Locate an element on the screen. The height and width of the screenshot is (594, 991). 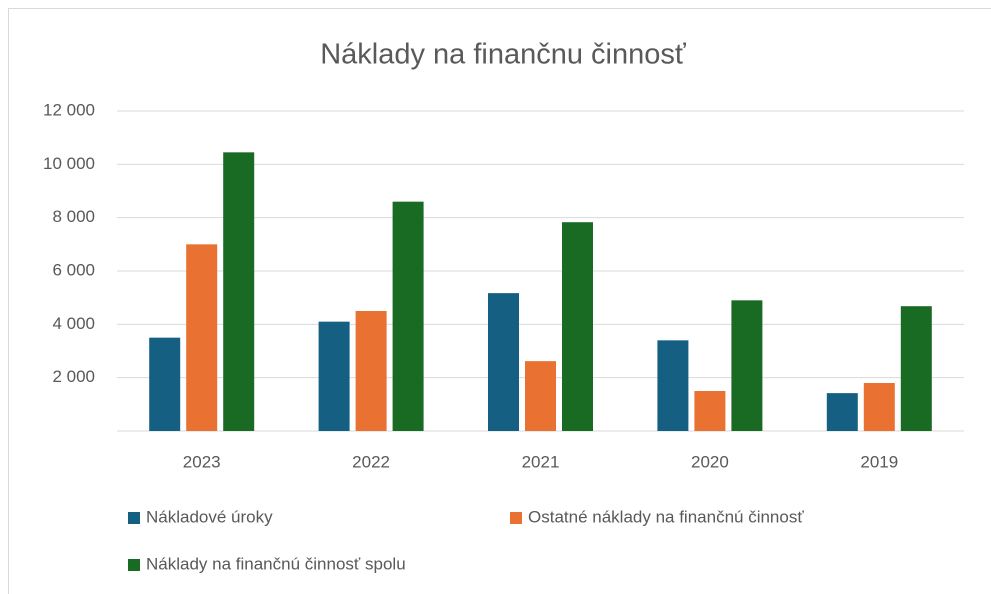
chart-title: Náklady na finančnu činnosť is located at coordinates (503, 55).